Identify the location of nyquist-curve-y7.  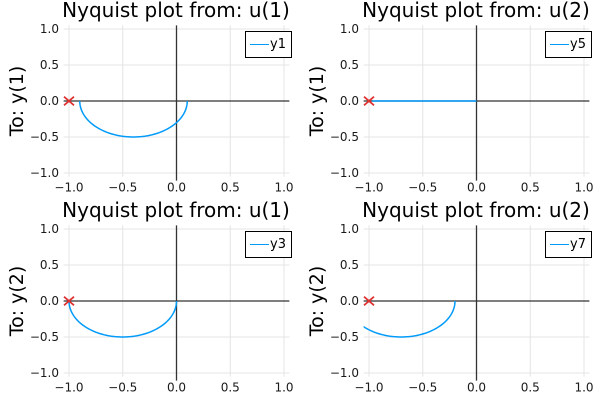
(409, 319).